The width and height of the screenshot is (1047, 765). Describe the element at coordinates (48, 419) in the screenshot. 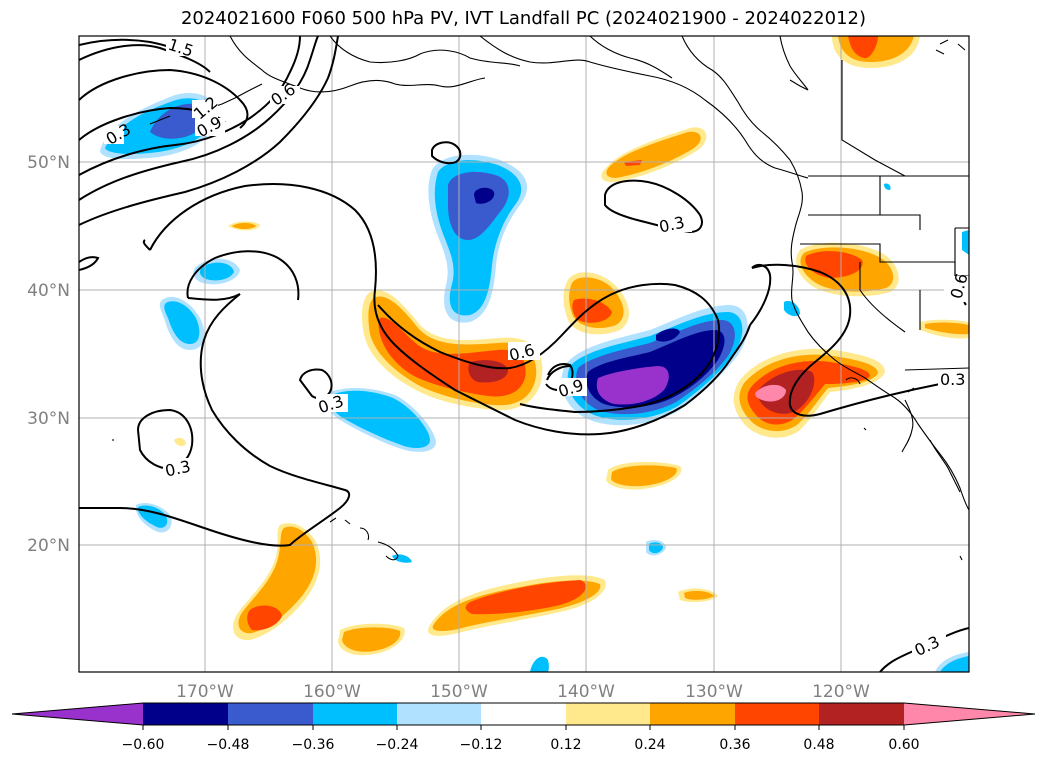

I see `lat-label-30n: 30°N` at that location.